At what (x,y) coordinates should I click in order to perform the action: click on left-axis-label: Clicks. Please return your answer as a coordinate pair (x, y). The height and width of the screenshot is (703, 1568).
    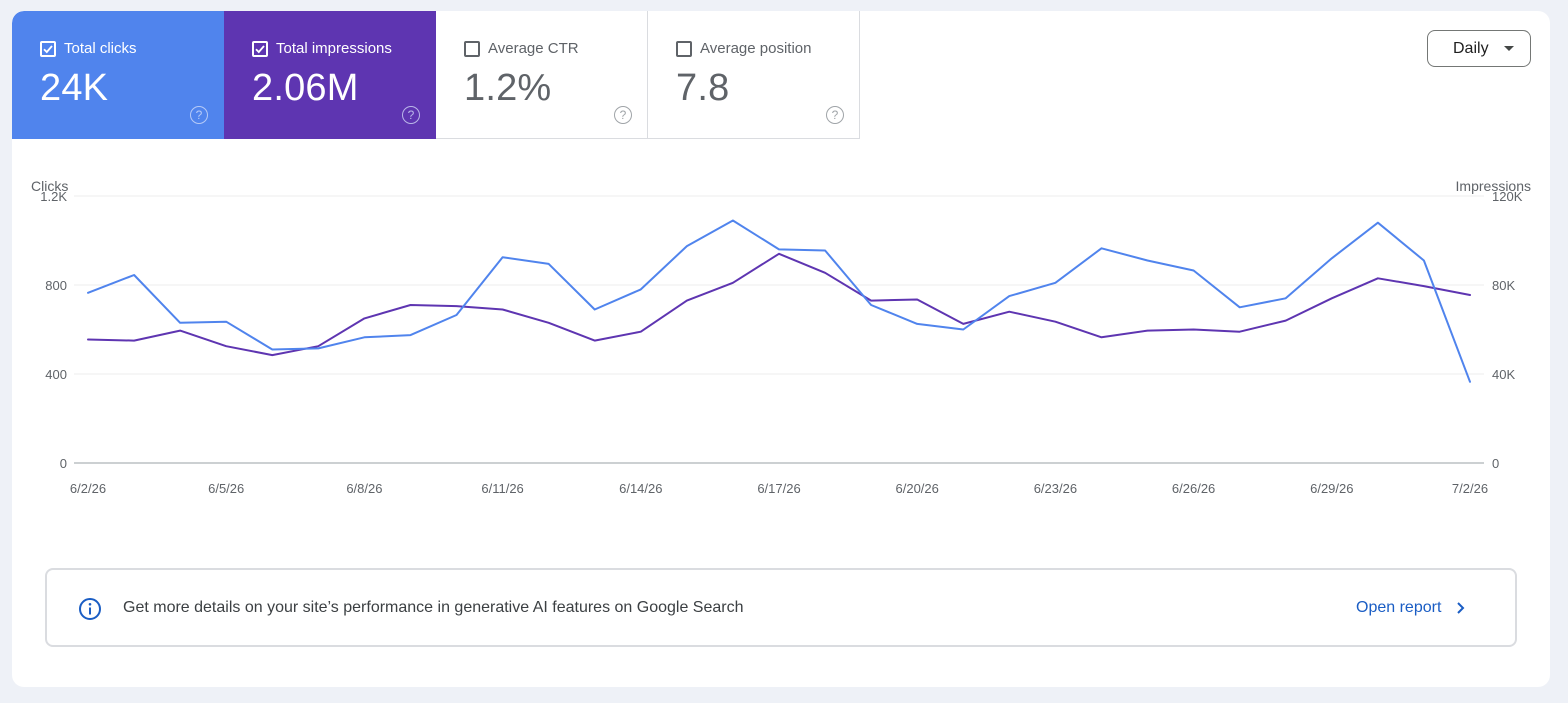
    Looking at the image, I should click on (49, 186).